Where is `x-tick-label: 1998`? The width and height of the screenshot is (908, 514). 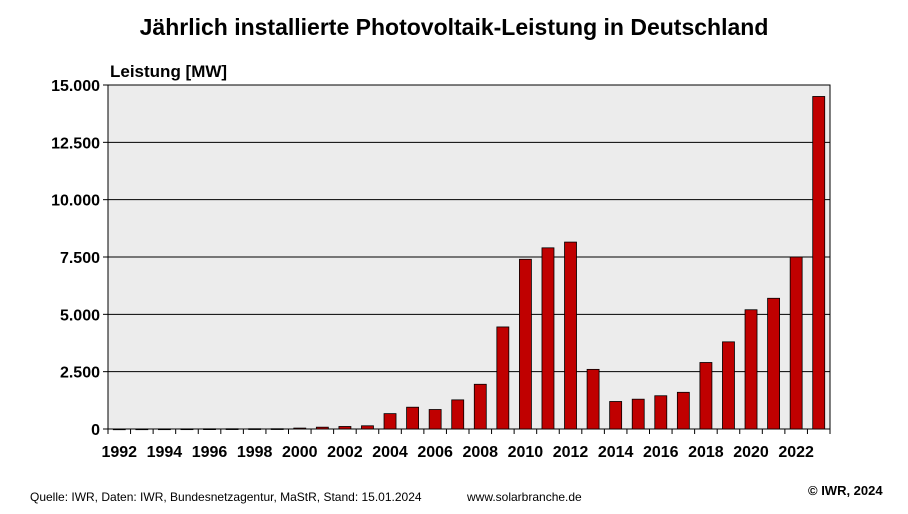
x-tick-label: 1998 is located at coordinates (255, 452).